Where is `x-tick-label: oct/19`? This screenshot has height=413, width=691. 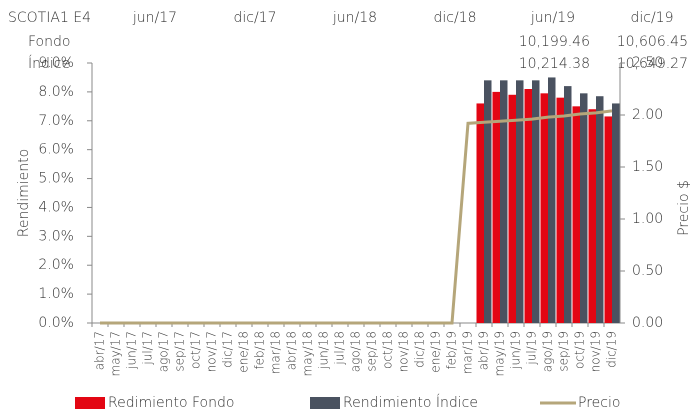
x-tick-label: oct/19 is located at coordinates (580, 350).